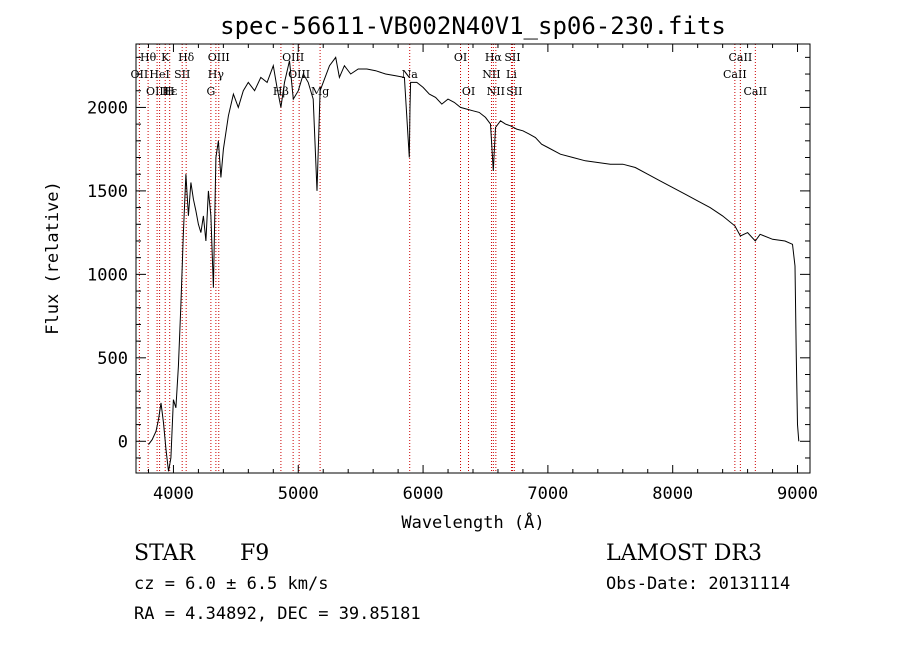 This screenshot has width=900, height=649. What do you see at coordinates (53, 258) in the screenshot?
I see `y-axis-label: Flux (relative)` at bounding box center [53, 258].